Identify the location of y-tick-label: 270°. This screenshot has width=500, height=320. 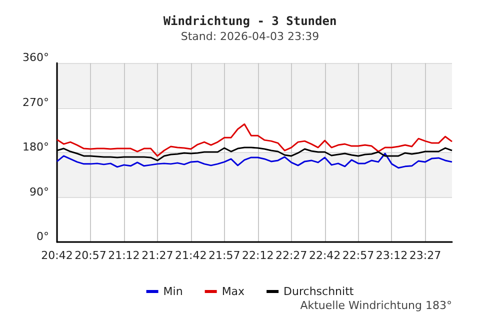
(35, 102).